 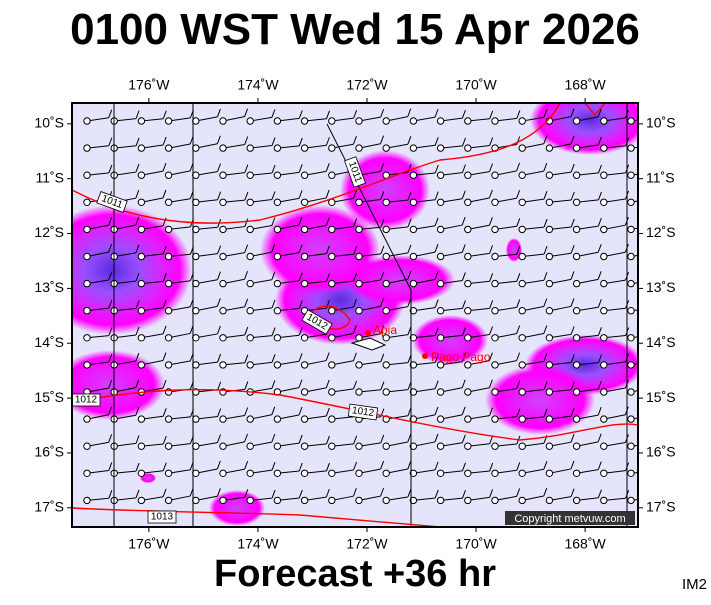 I want to click on y-tick-label: 14˚S, so click(x=661, y=342).